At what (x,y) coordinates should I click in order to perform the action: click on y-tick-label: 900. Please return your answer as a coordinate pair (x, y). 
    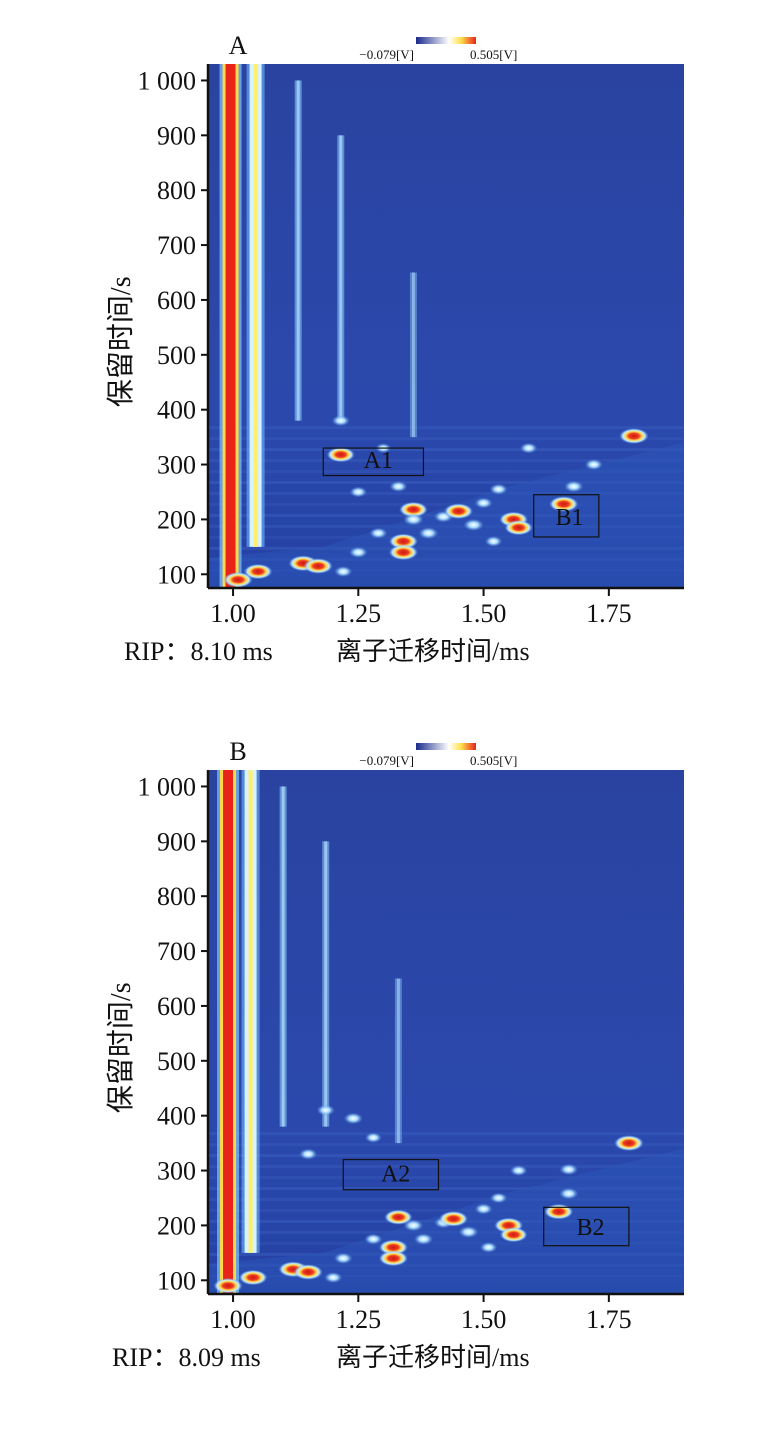
    Looking at the image, I should click on (176, 841).